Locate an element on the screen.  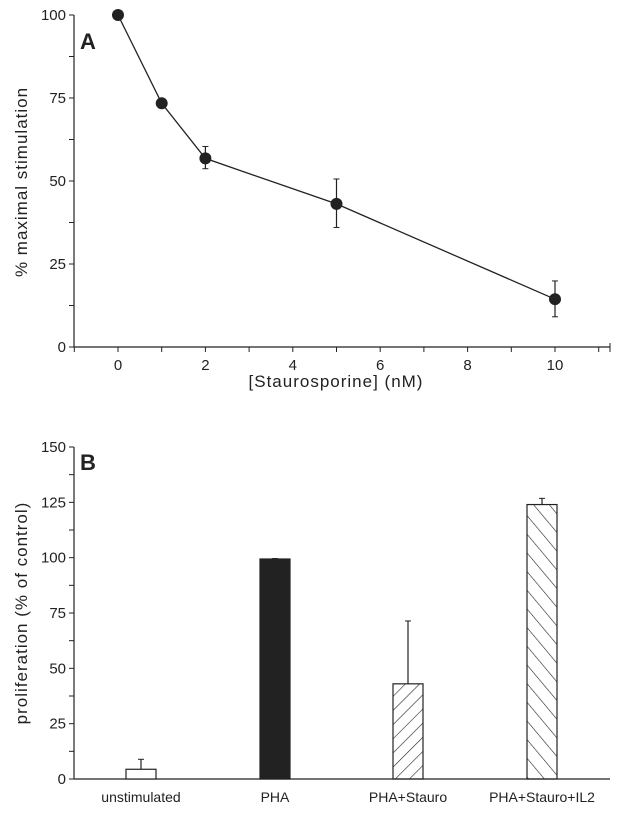
panel-a-x-tick-label: 2 is located at coordinates (205, 365).